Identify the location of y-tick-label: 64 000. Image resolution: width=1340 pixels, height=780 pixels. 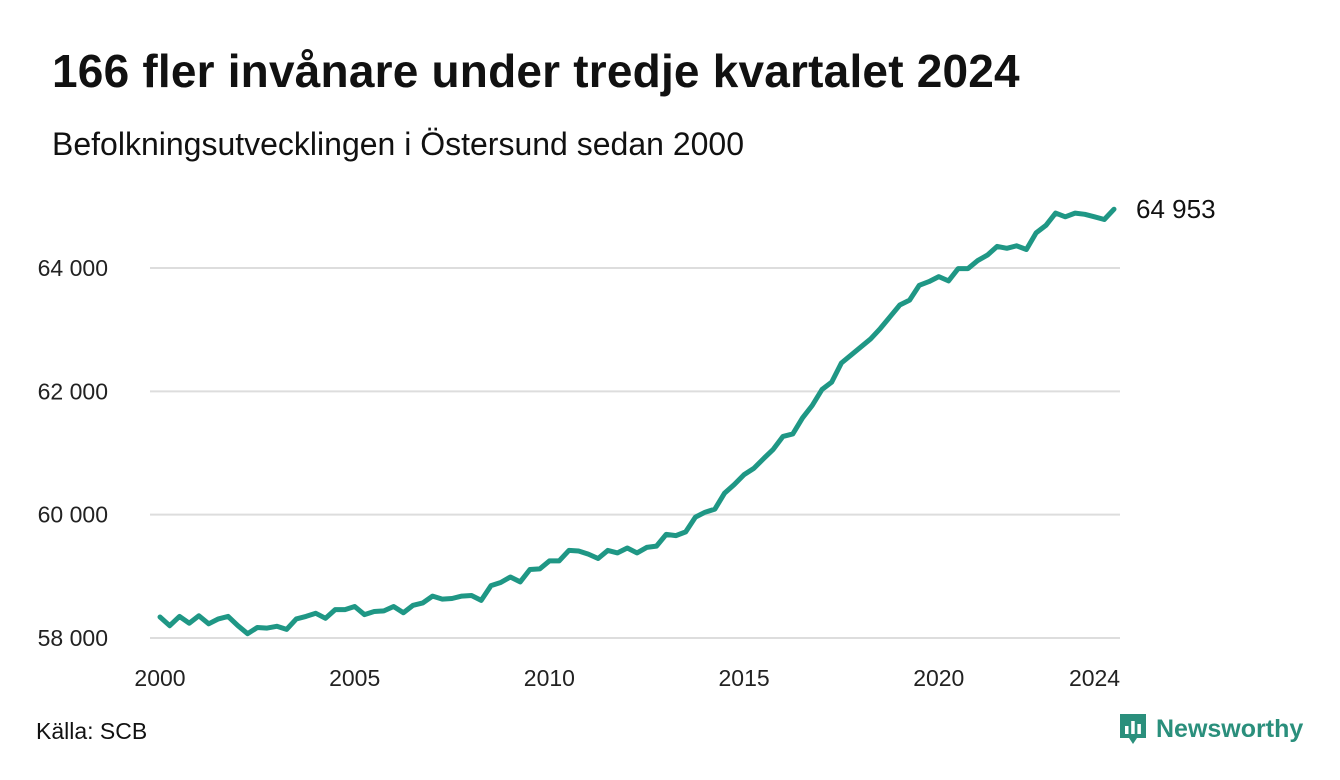
(73, 268).